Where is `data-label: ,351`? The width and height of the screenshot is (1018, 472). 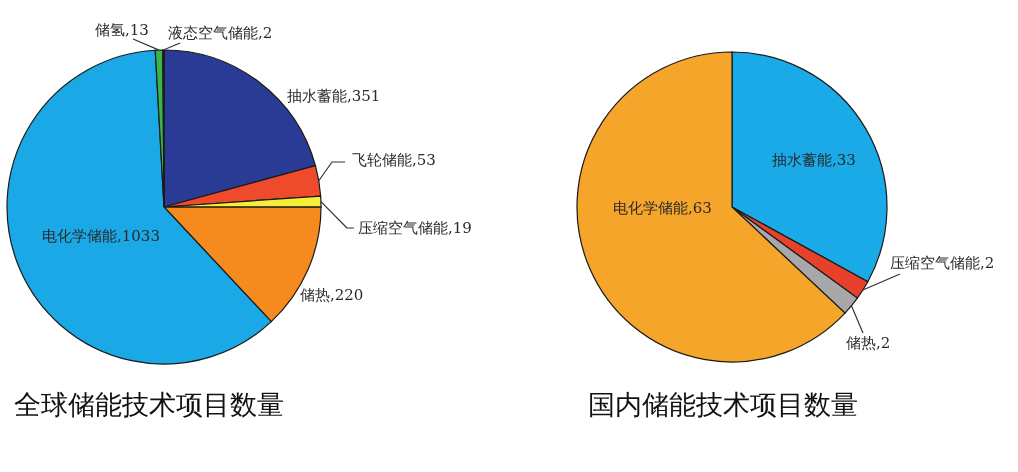 data-label: ,351 is located at coordinates (364, 96).